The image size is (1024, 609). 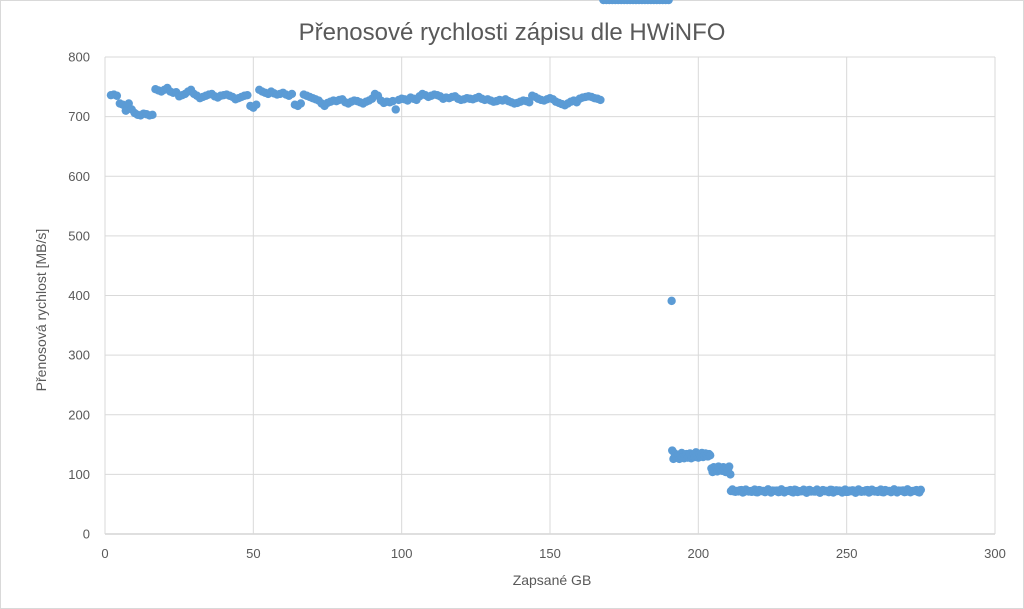 I want to click on x-tick-label: 200, so click(x=698, y=553).